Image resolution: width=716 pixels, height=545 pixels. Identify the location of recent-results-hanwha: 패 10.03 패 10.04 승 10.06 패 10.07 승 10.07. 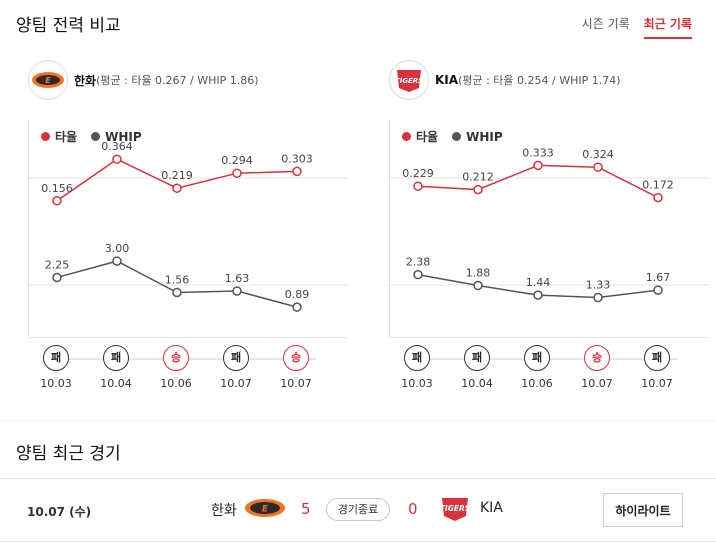
(186, 370).